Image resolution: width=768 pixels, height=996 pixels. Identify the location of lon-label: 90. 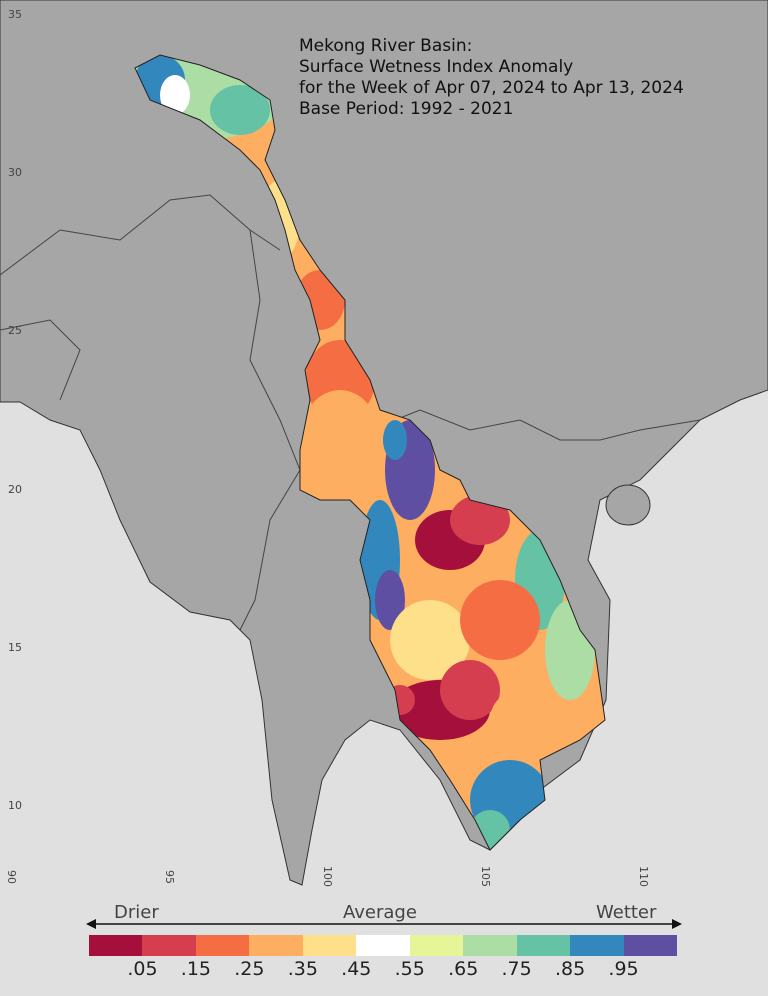
(11, 877).